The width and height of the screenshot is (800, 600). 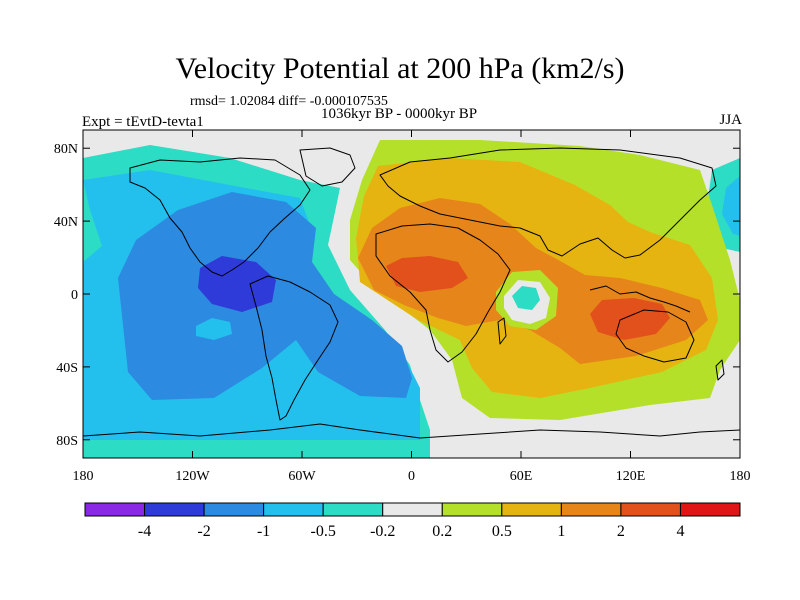 I want to click on season-label: JJA, so click(x=730, y=120).